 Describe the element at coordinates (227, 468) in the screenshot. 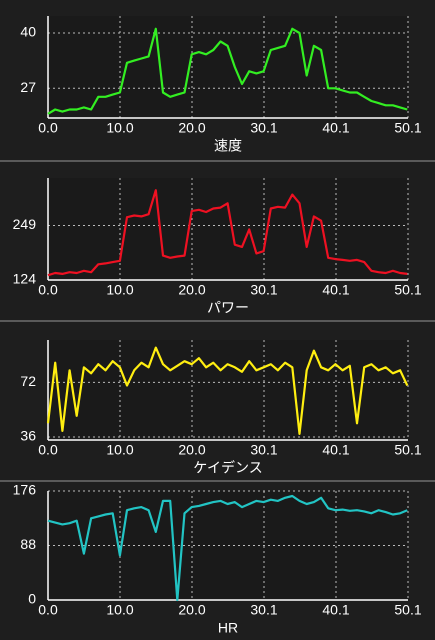

I see `chart-title: ケイデンス` at that location.